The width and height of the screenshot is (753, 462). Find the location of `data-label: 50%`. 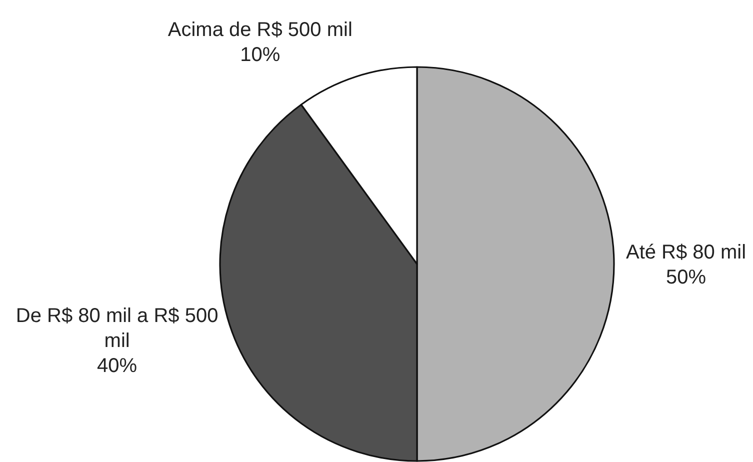

data-label: 50% is located at coordinates (686, 277).